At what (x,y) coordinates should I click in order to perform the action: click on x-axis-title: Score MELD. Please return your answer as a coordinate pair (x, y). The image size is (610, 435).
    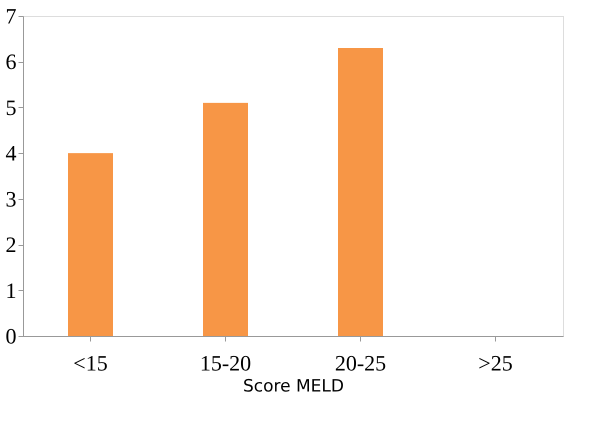
    Looking at the image, I should click on (293, 386).